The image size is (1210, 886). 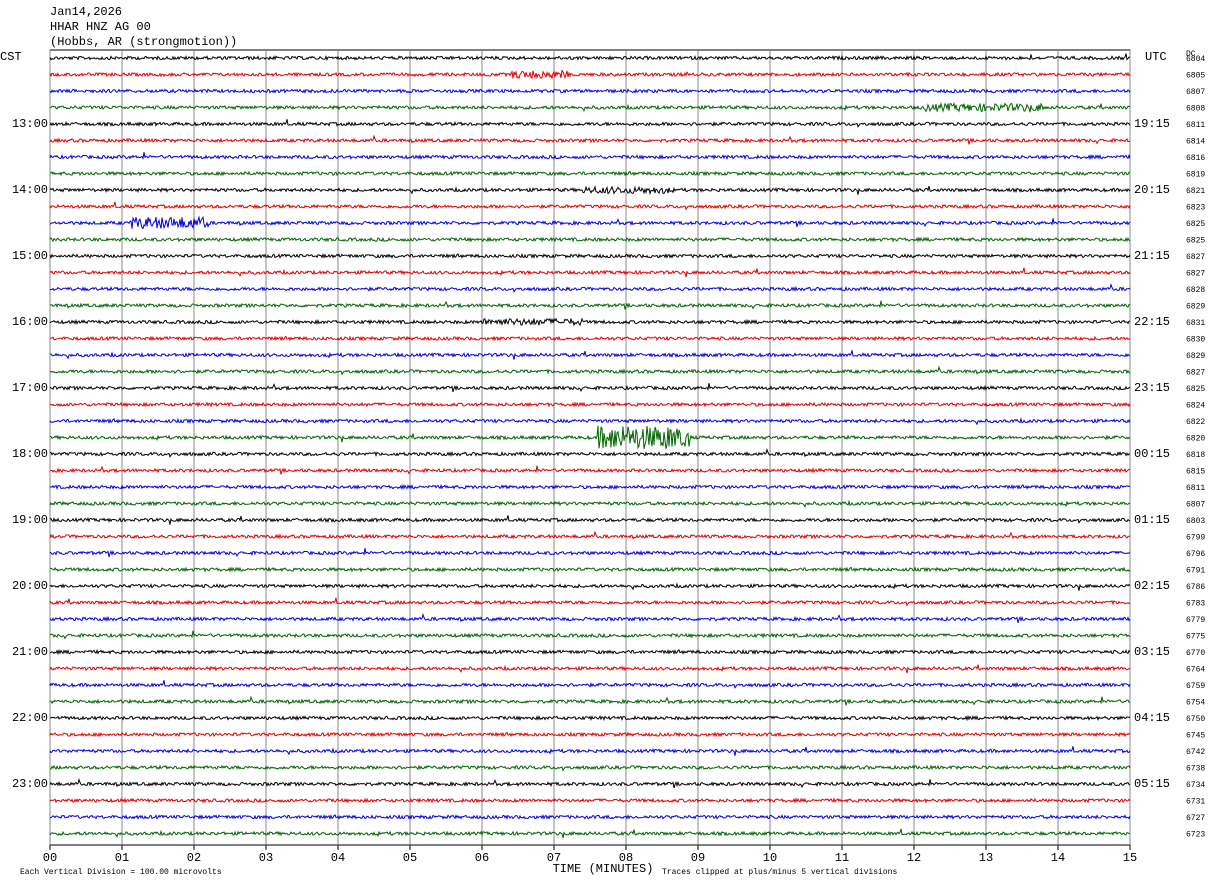 What do you see at coordinates (1195, 769) in the screenshot?
I see `dc-label: 6738` at bounding box center [1195, 769].